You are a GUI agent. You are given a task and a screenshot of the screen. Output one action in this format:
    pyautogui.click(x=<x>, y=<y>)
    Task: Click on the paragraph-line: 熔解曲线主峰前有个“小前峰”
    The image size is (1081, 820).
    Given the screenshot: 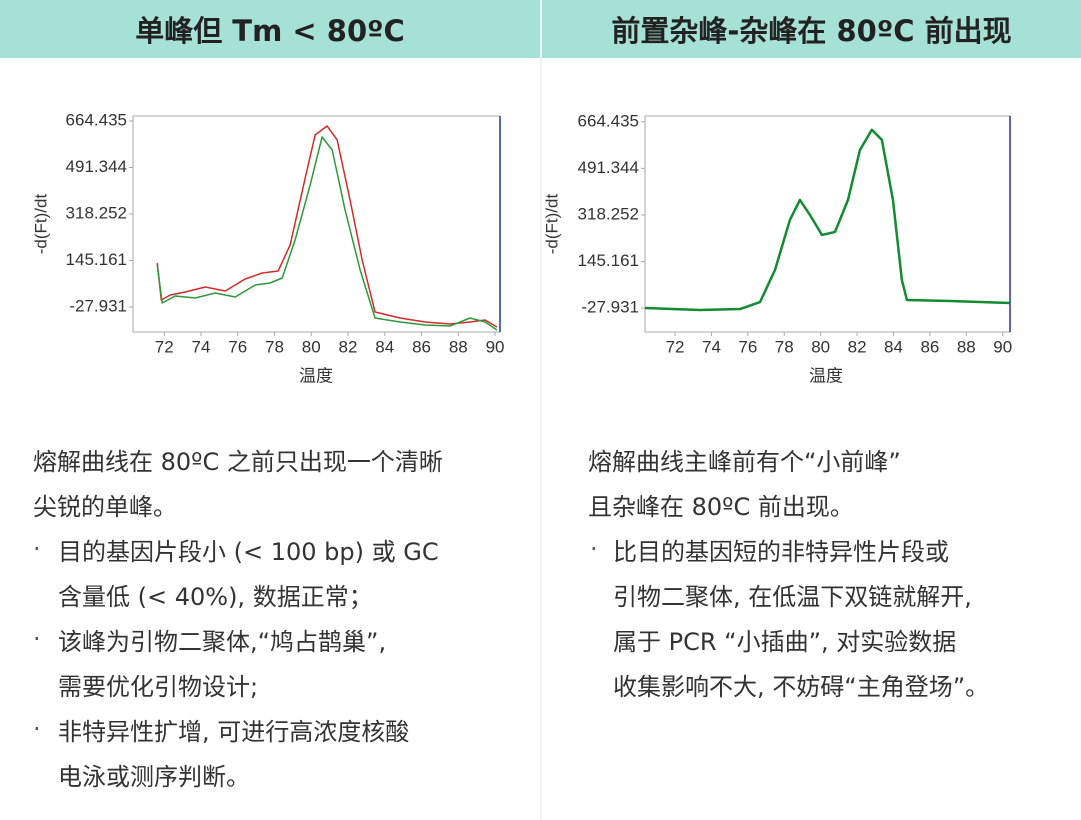 What is the action you would take?
    pyautogui.click(x=744, y=462)
    